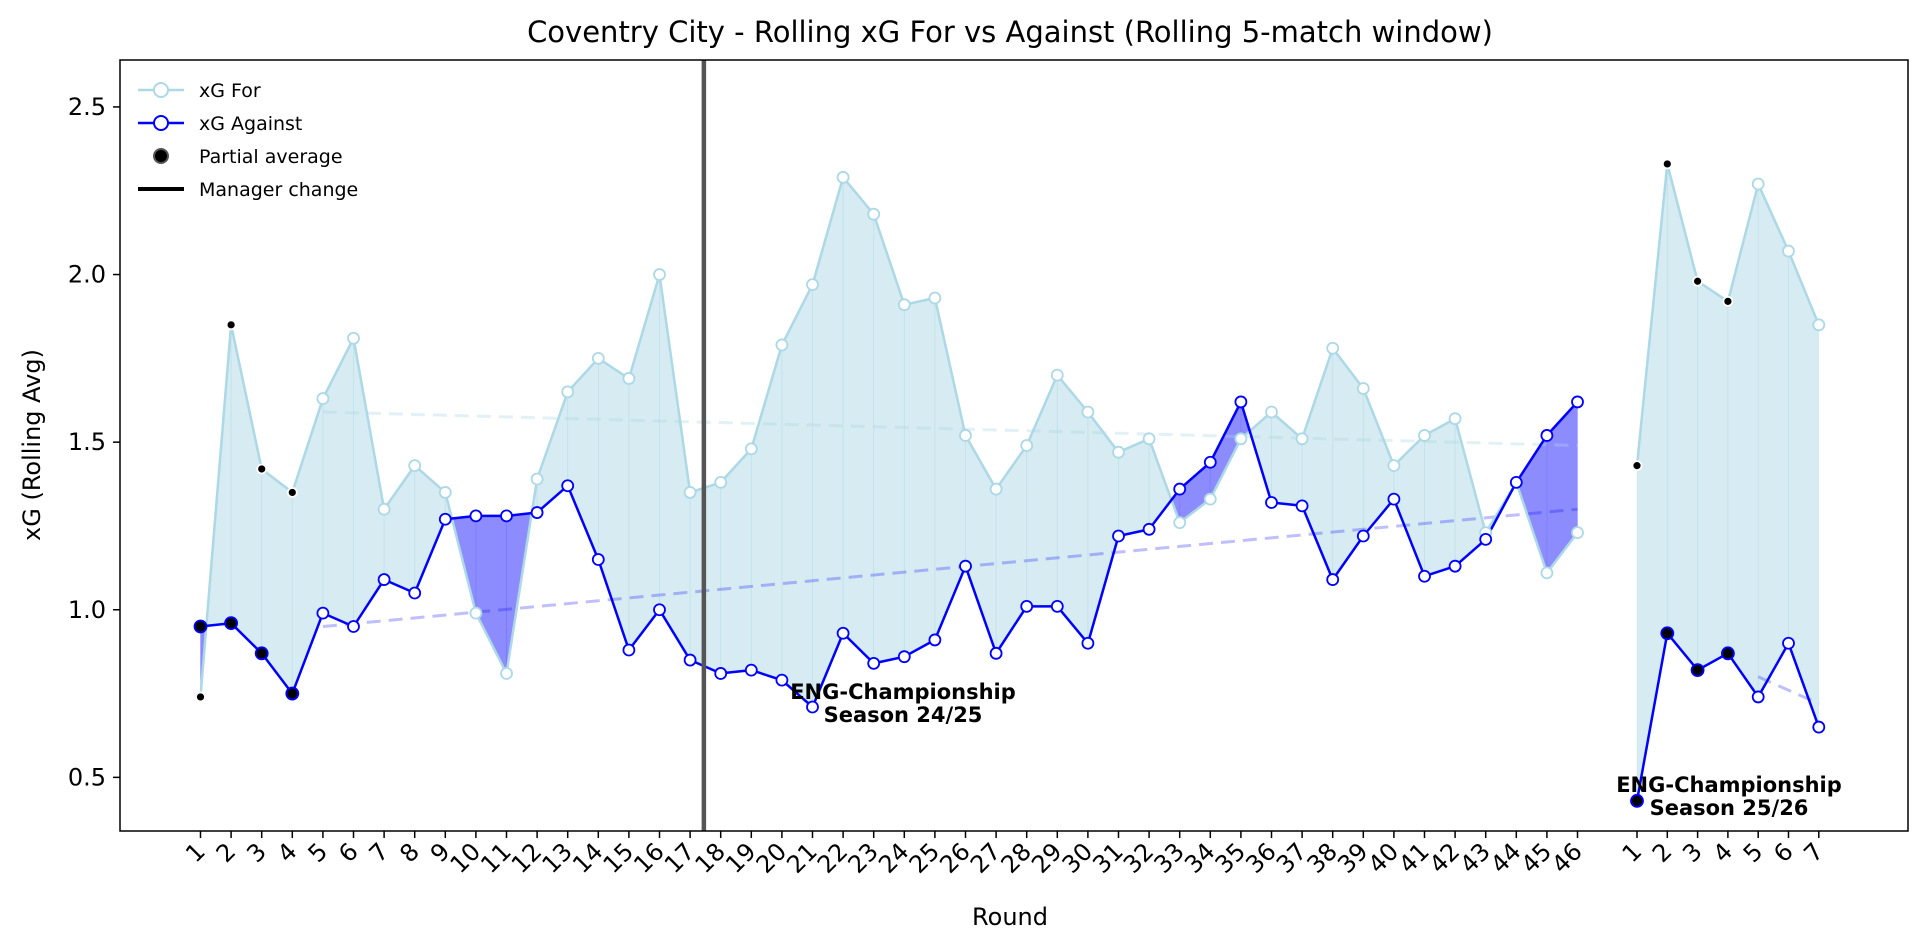  I want to click on y-axis-title: xG (Rolling Avg), so click(32, 445).